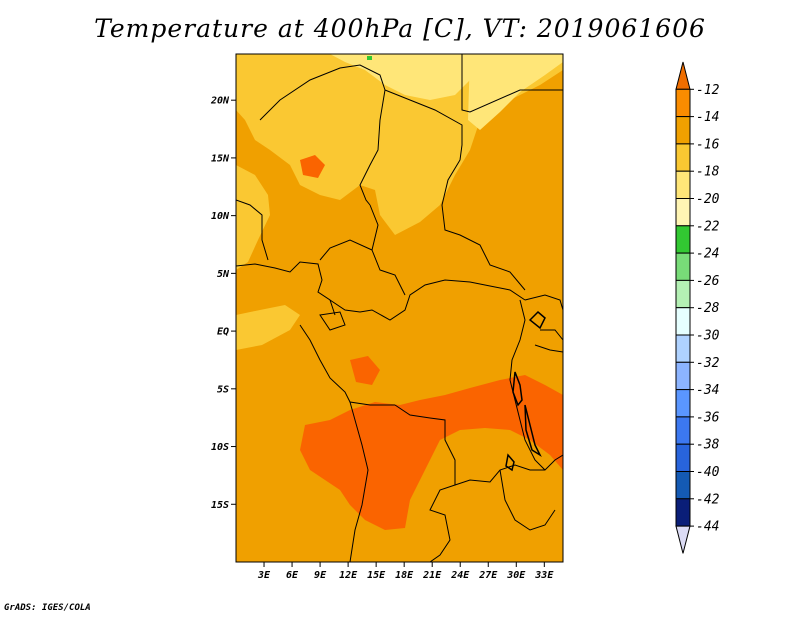  I want to click on colorbar-label: -44, so click(707, 527).